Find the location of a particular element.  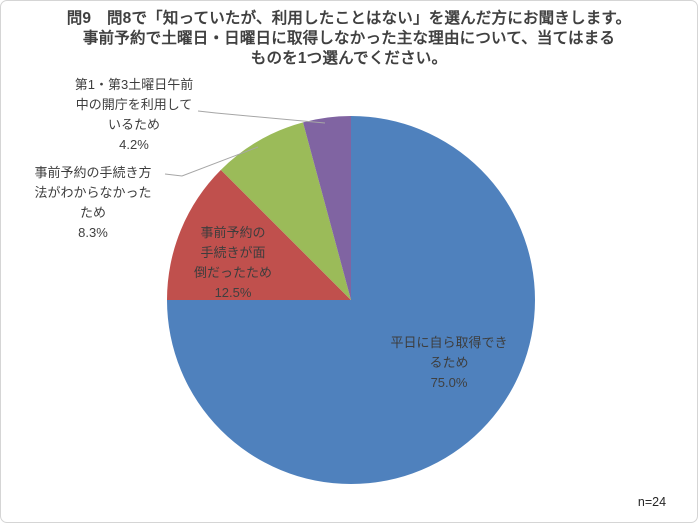

pie-slice-method-unknown is located at coordinates (285, 211).